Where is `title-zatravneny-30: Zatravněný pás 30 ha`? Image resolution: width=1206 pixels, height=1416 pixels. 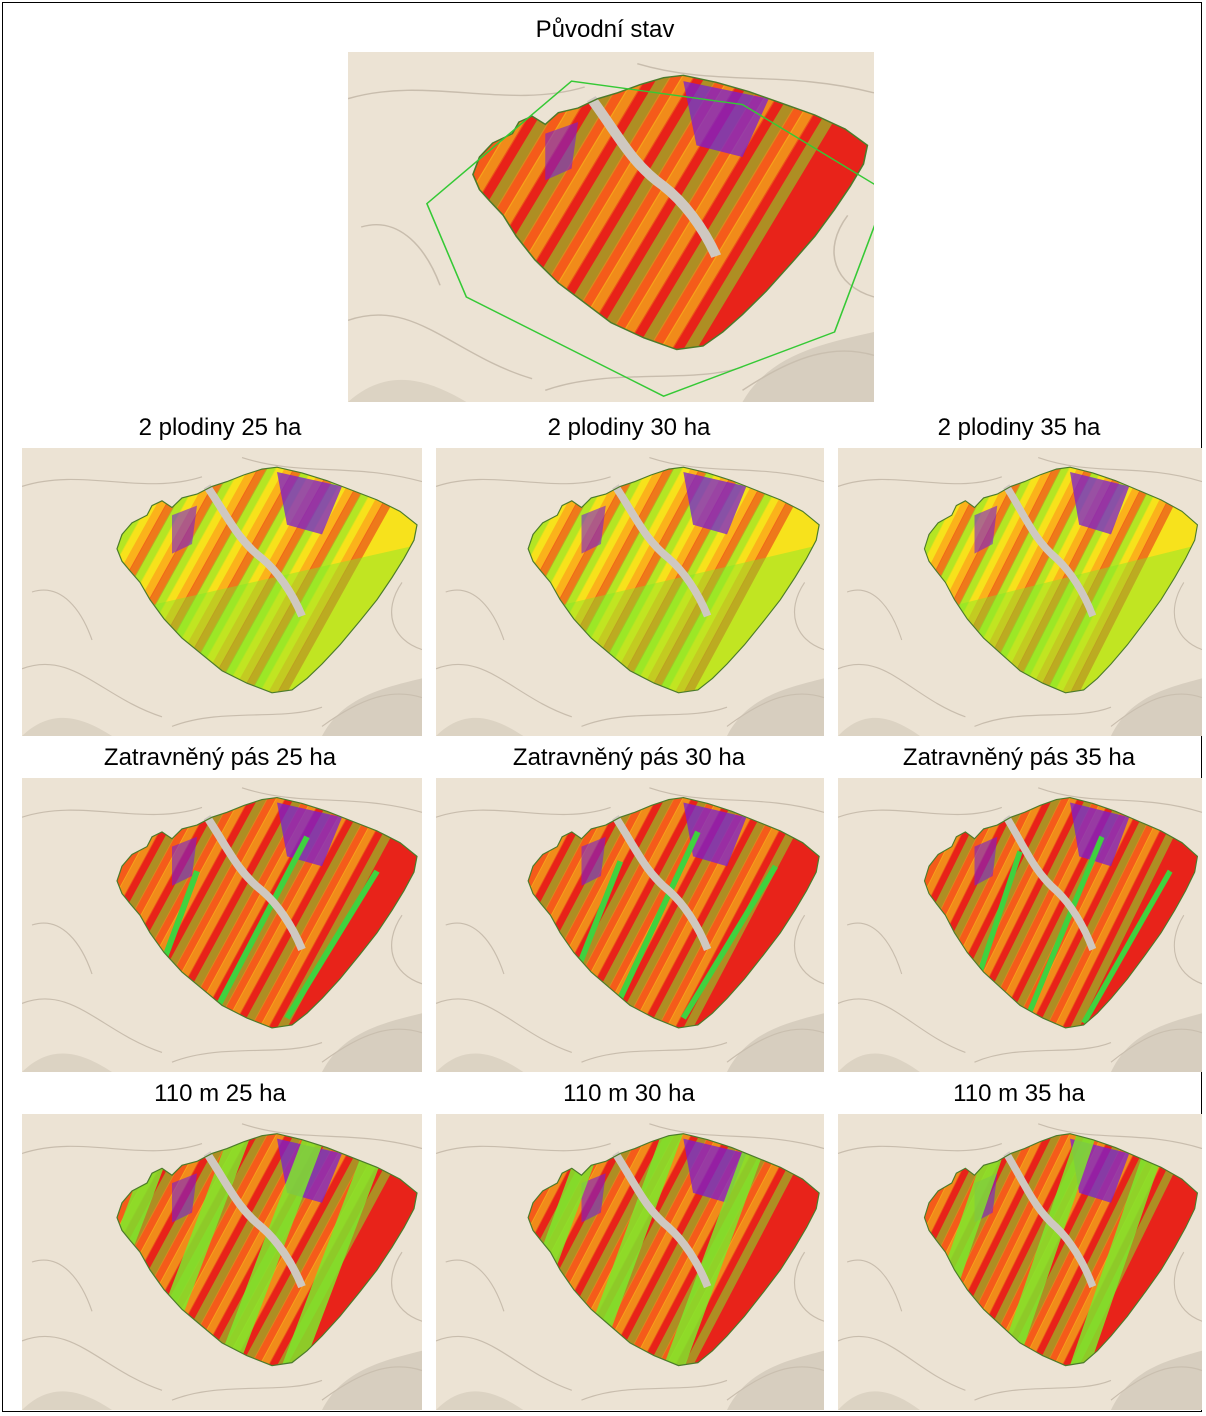 title-zatravneny-30: Zatravněný pás 30 ha is located at coordinates (629, 757).